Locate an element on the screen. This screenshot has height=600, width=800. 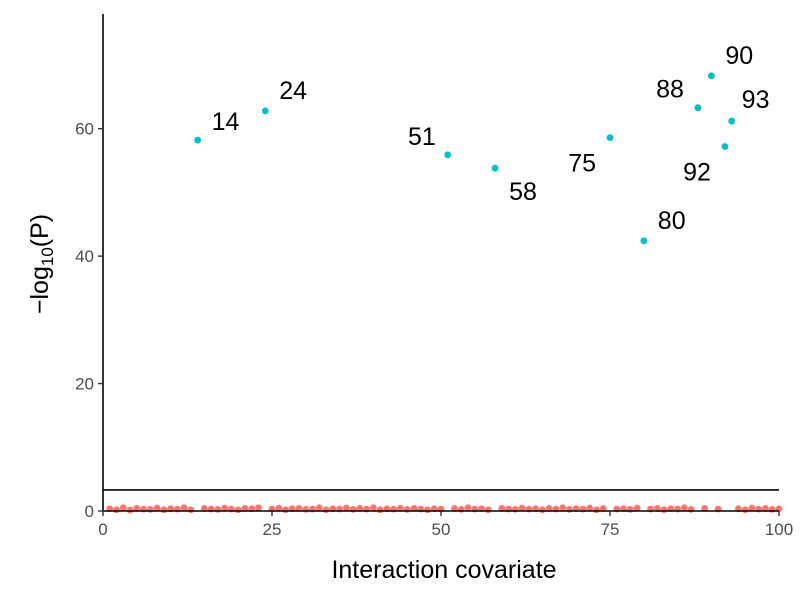
point-label: 88 is located at coordinates (670, 90).